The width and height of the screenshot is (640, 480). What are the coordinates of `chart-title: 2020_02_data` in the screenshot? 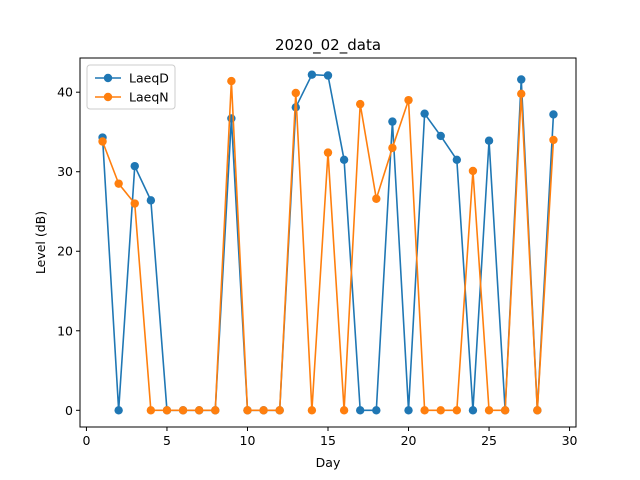 It's located at (328, 45).